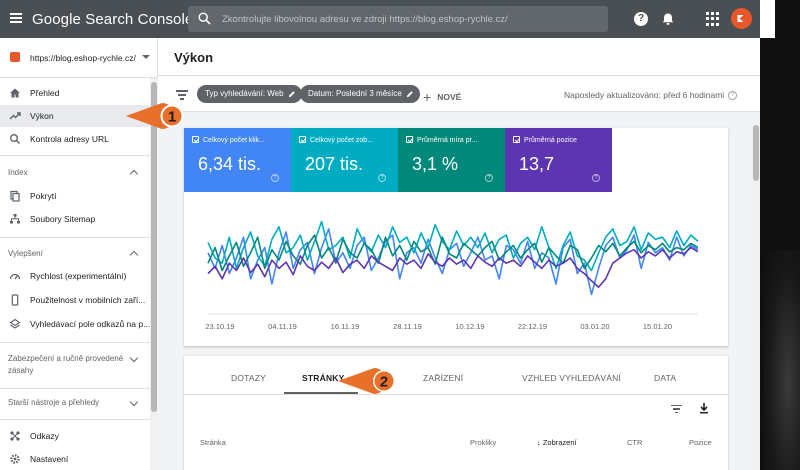  What do you see at coordinates (334, 164) in the screenshot?
I see `metric-value: 207 tis.` at bounding box center [334, 164].